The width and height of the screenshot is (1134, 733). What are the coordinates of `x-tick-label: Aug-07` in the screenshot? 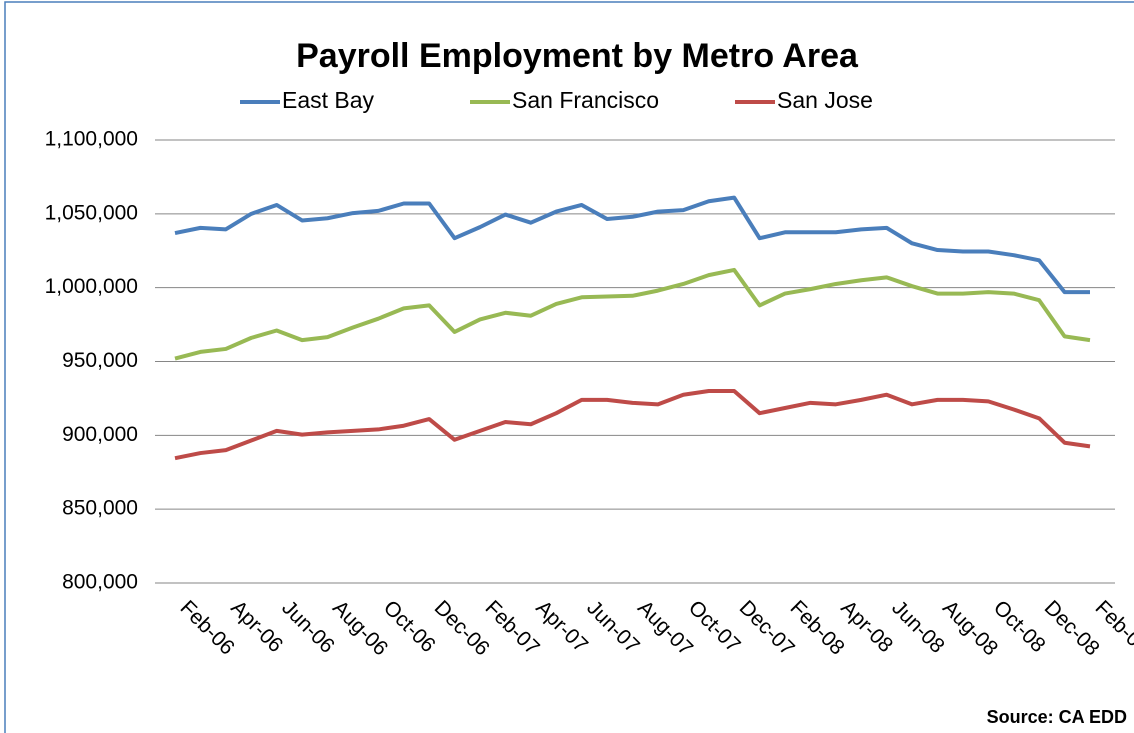 It's located at (665, 628).